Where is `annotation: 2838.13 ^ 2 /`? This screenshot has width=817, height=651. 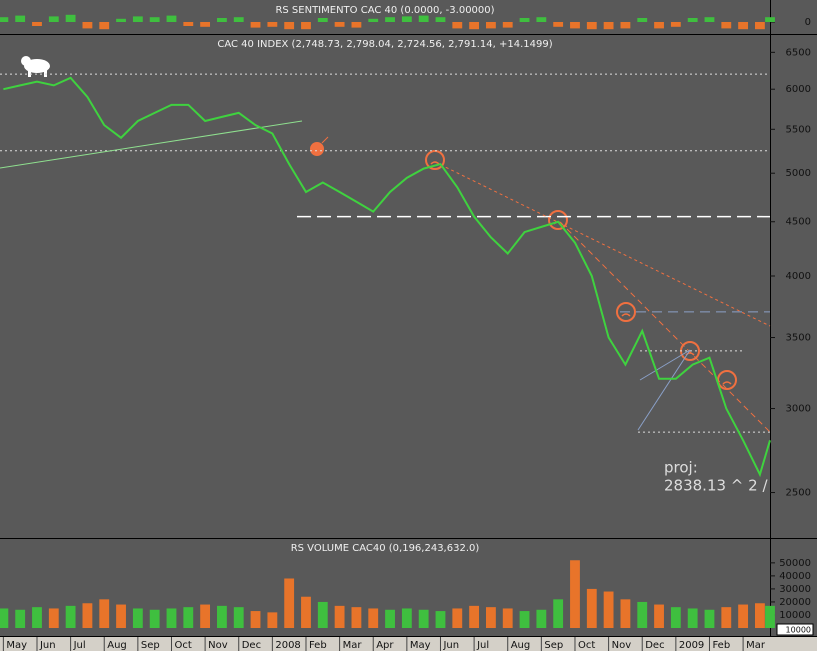
annotation: 2838.13 ^ 2 / is located at coordinates (716, 486).